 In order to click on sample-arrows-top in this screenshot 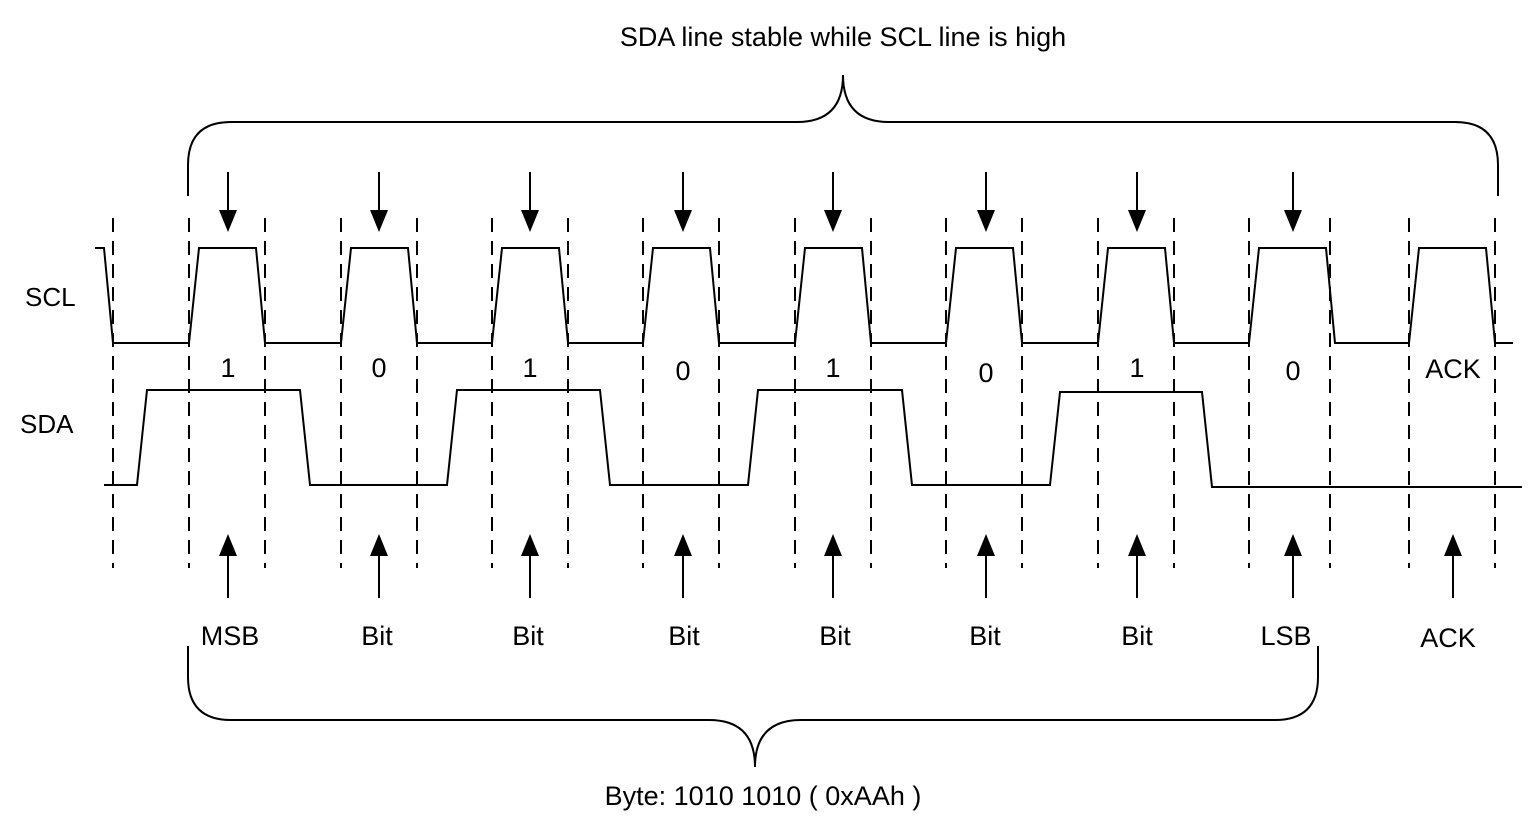, I will do `click(760, 202)`.